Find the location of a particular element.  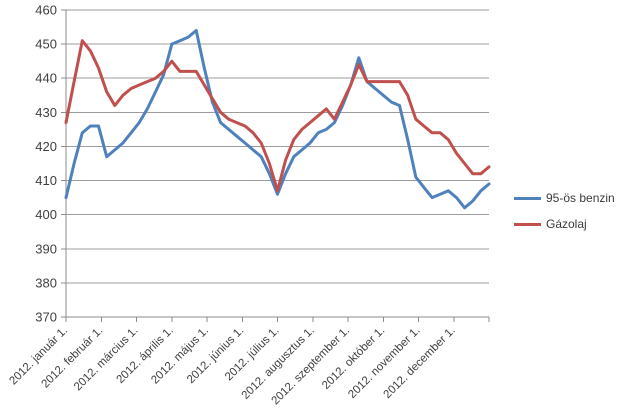

y-axis-label: 460 is located at coordinates (46, 10).